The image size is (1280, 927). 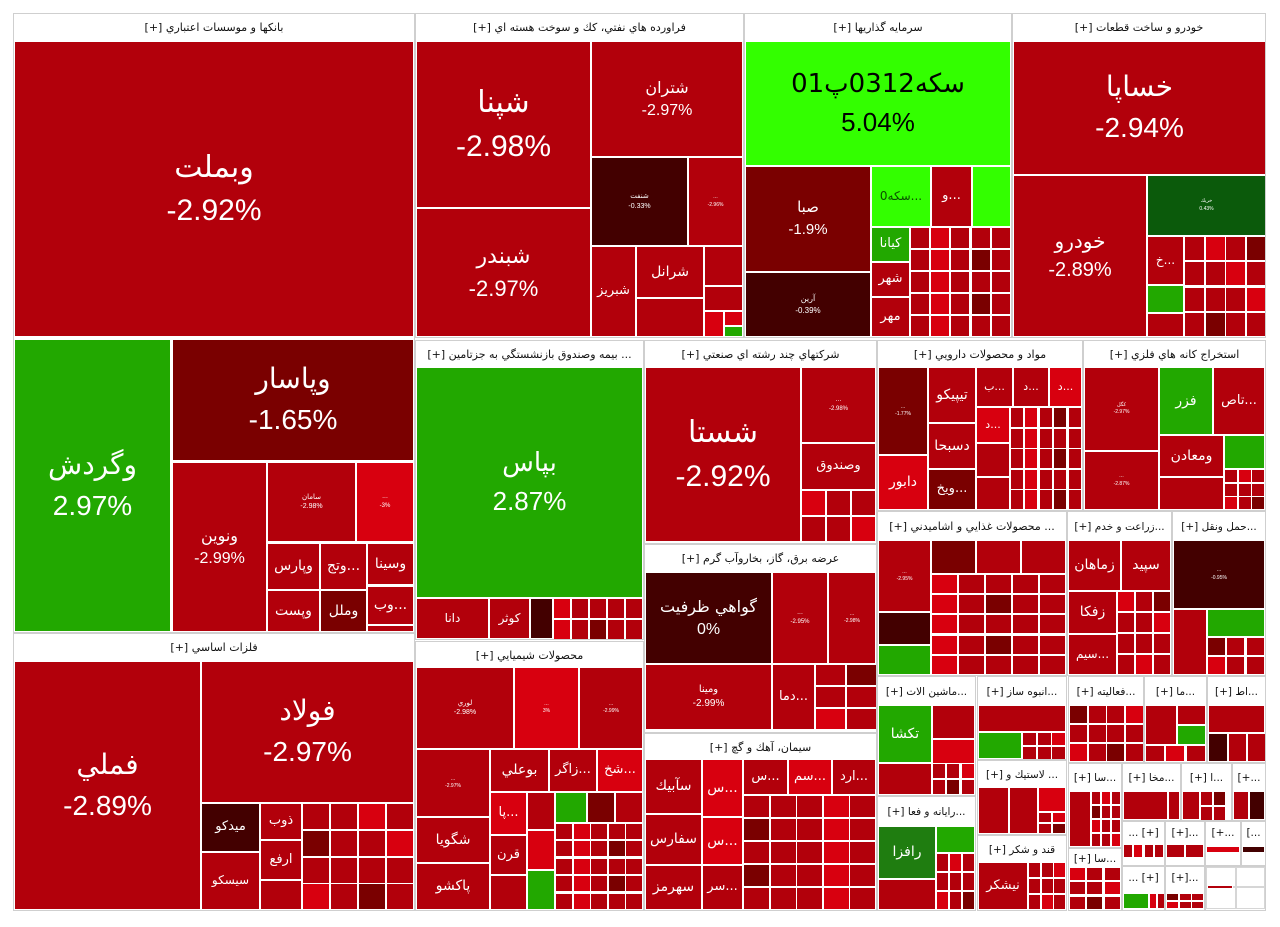 What do you see at coordinates (760, 354) in the screenshot?
I see `sector-title: شركتهاي چند رشته اي صنعتي [+]` at bounding box center [760, 354].